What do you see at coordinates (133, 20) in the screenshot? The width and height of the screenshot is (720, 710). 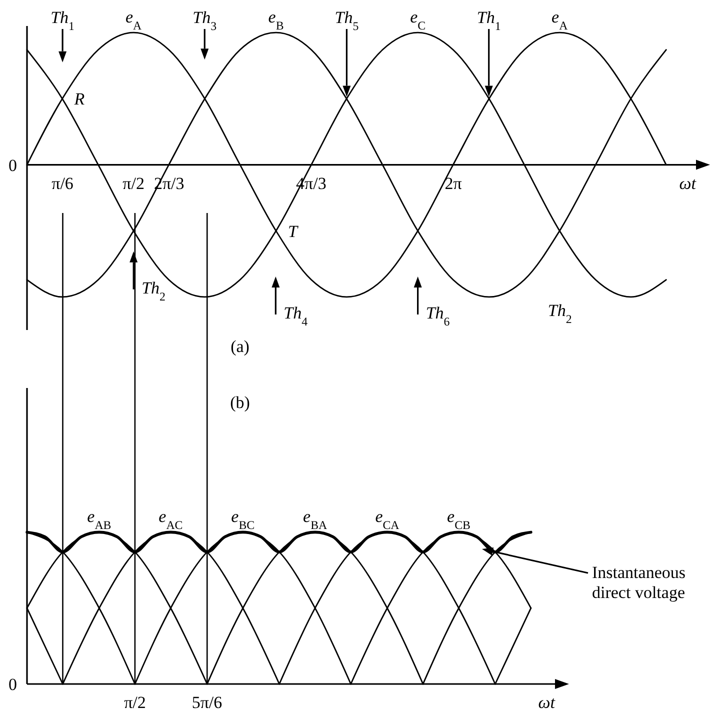 I see `series-label: e$_{A}$` at bounding box center [133, 20].